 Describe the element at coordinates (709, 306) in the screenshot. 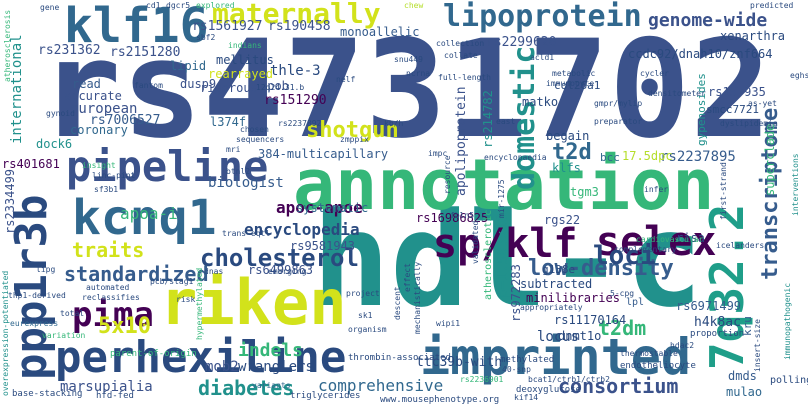

I see `word-rs6971499: rs6971499` at that location.